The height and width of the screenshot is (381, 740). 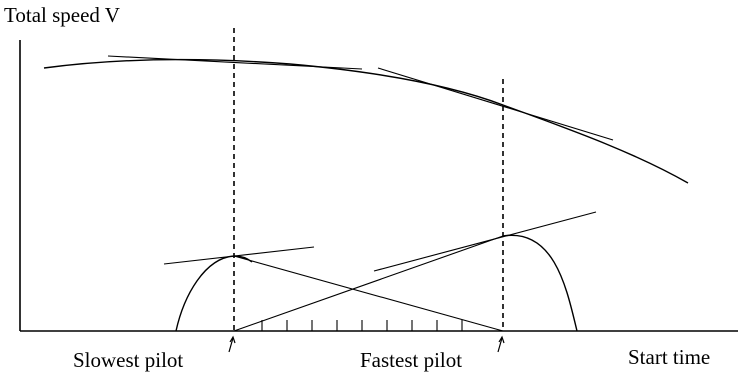 I want to click on upper-tangent-slowest, so click(x=235, y=62).